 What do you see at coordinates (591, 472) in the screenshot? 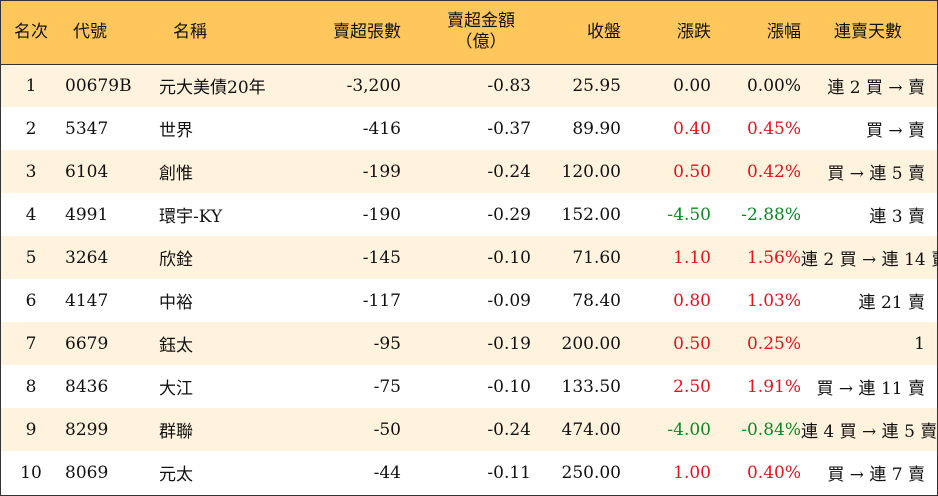
I see `cell-close-price: 250.00` at bounding box center [591, 472].